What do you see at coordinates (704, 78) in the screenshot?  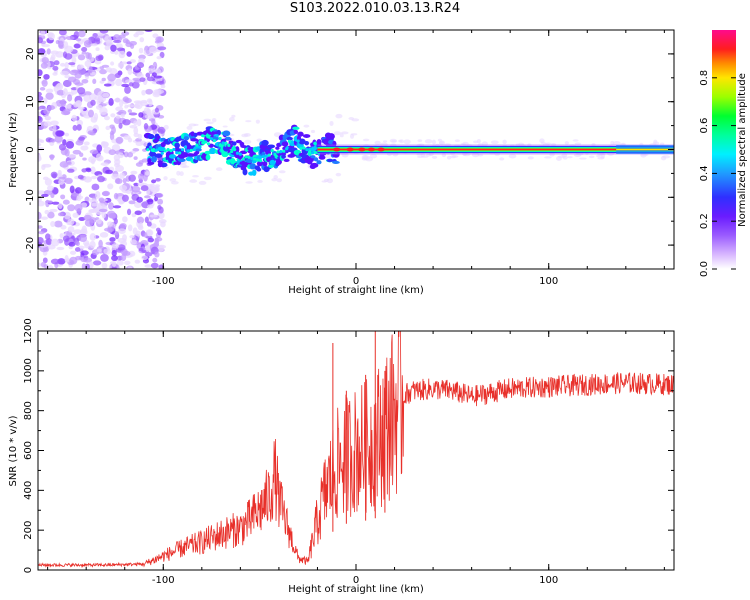 I see `colorbar-tick-label: 0.8` at bounding box center [704, 78].